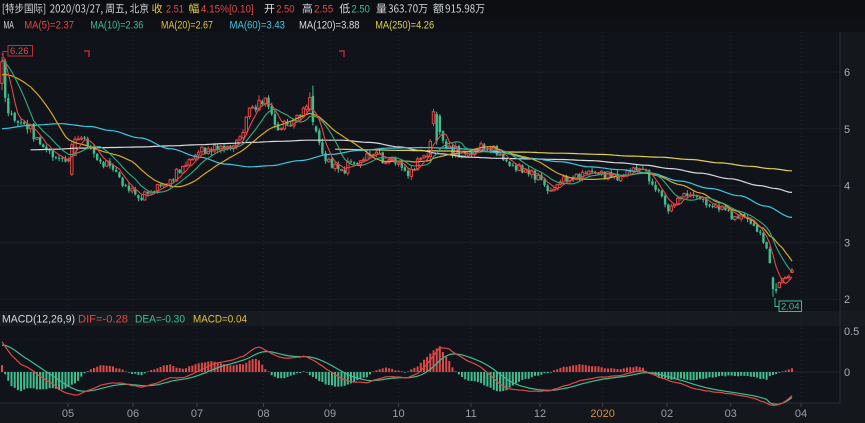 This screenshot has width=865, height=423. Describe the element at coordinates (801, 414) in the screenshot. I see `svg-text: 04` at that location.